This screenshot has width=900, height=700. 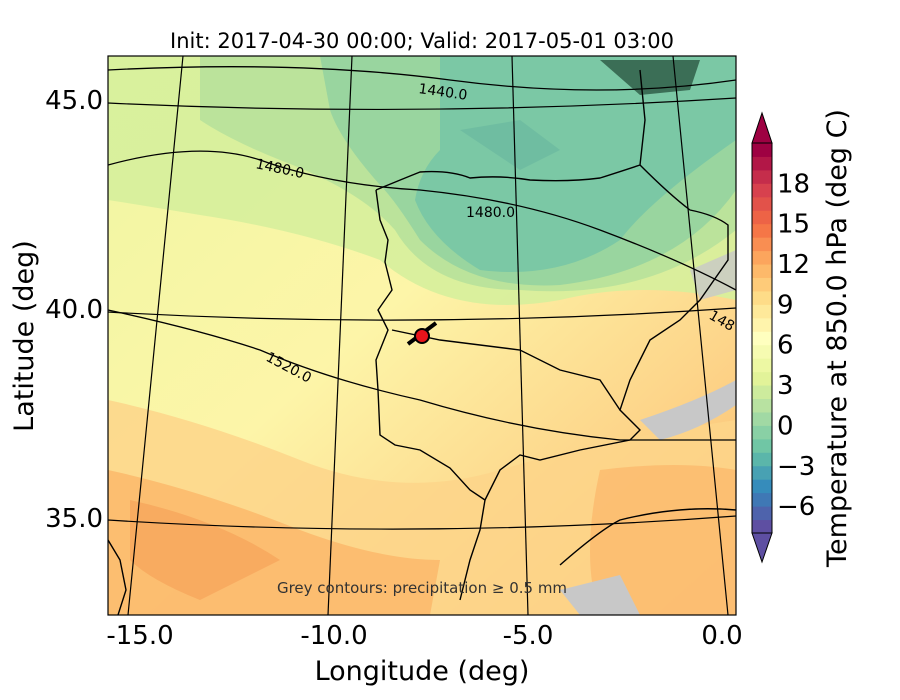 I want to click on x-tick-label: -5.0, so click(x=528, y=636).